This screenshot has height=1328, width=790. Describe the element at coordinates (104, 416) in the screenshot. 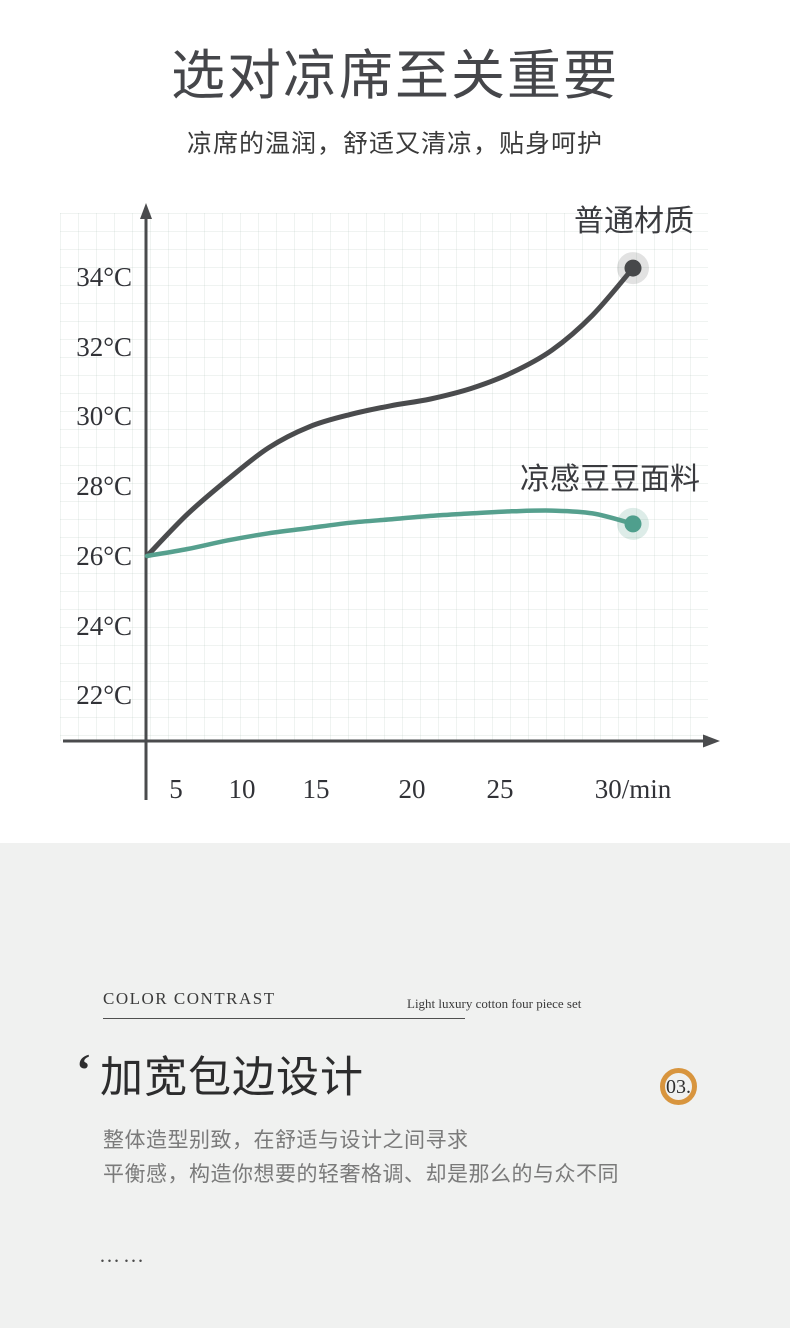

I see `y-axis-tick-label: 30°C` at that location.